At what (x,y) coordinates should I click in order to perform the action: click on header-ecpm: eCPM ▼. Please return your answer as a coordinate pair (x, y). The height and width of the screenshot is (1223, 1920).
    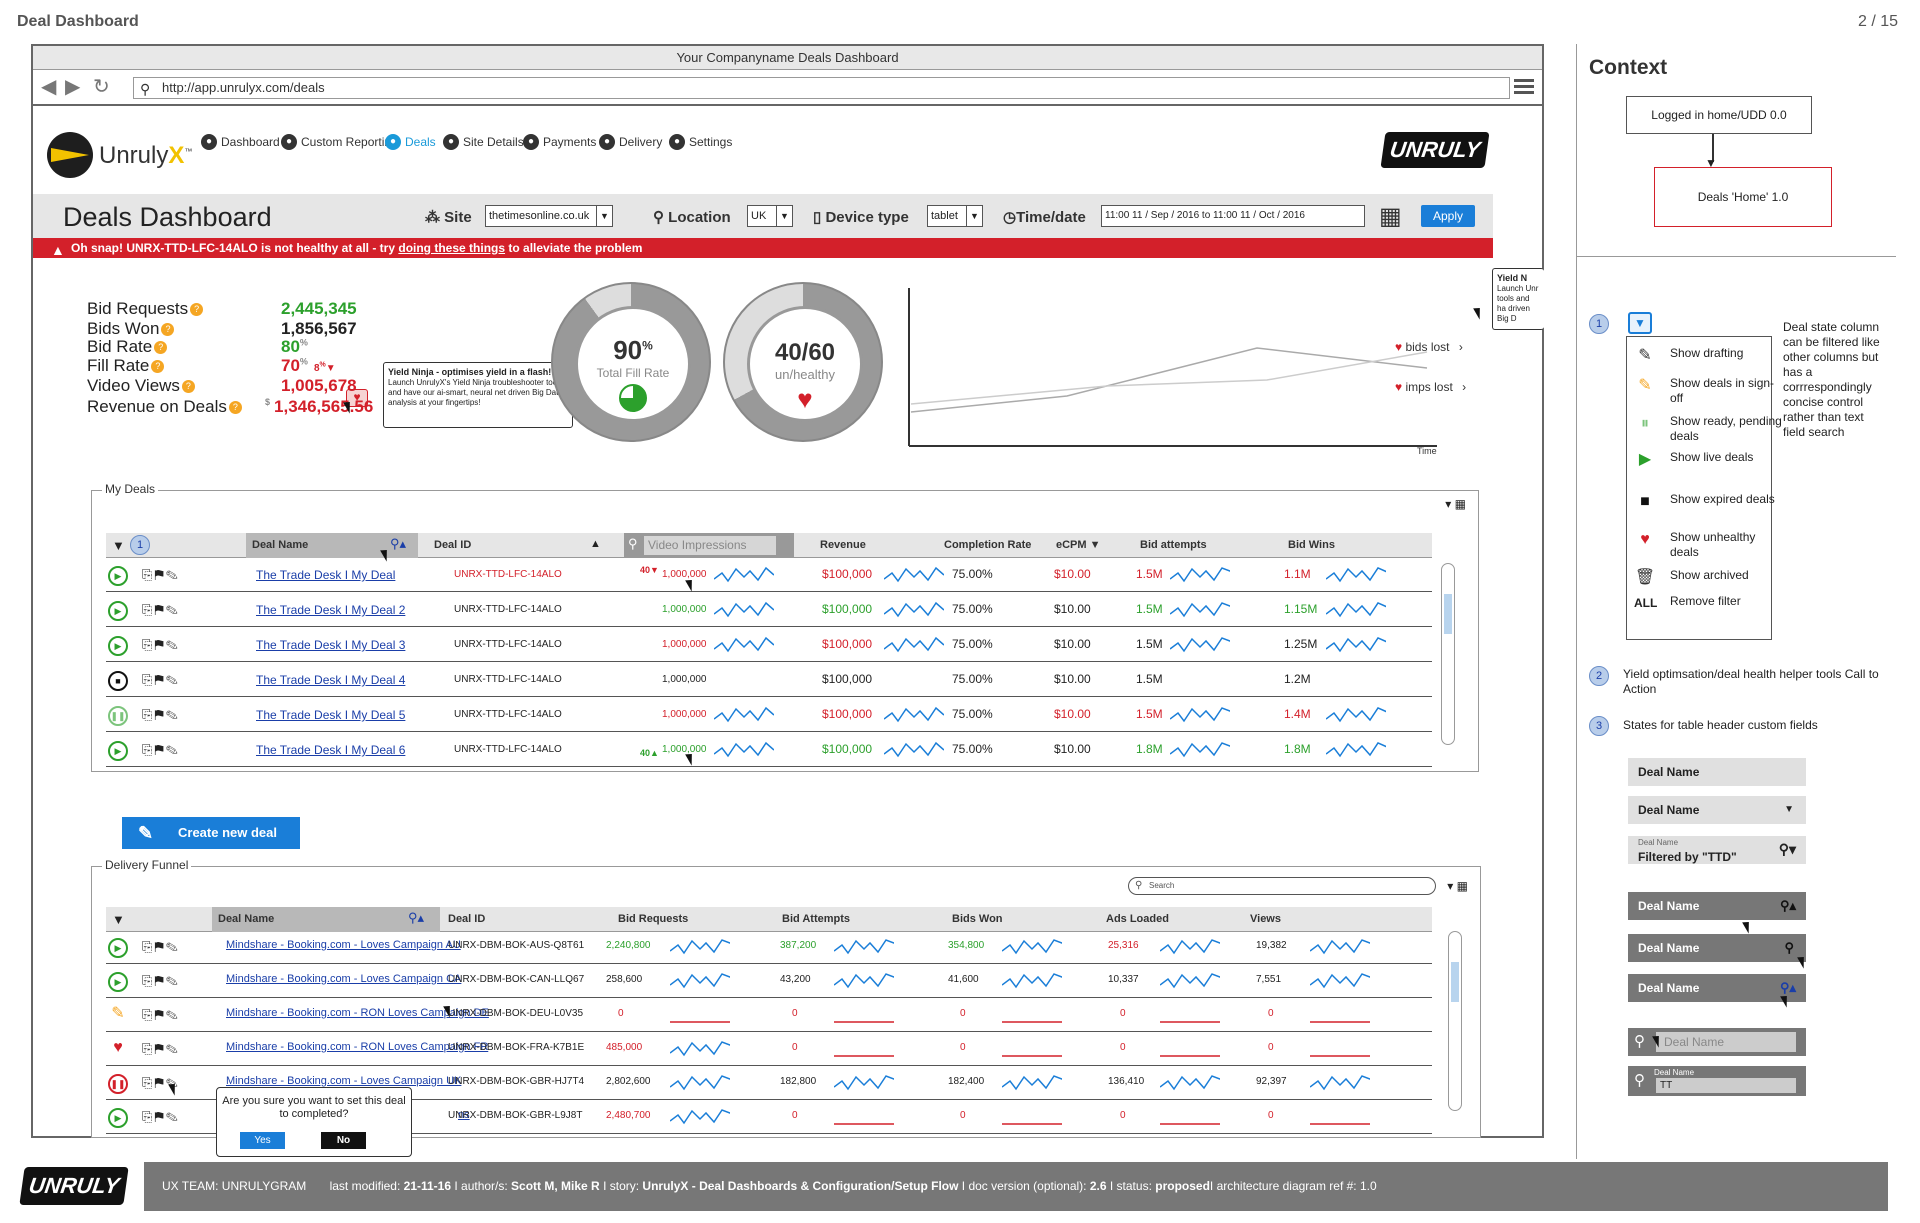
    Looking at the image, I should click on (1078, 545).